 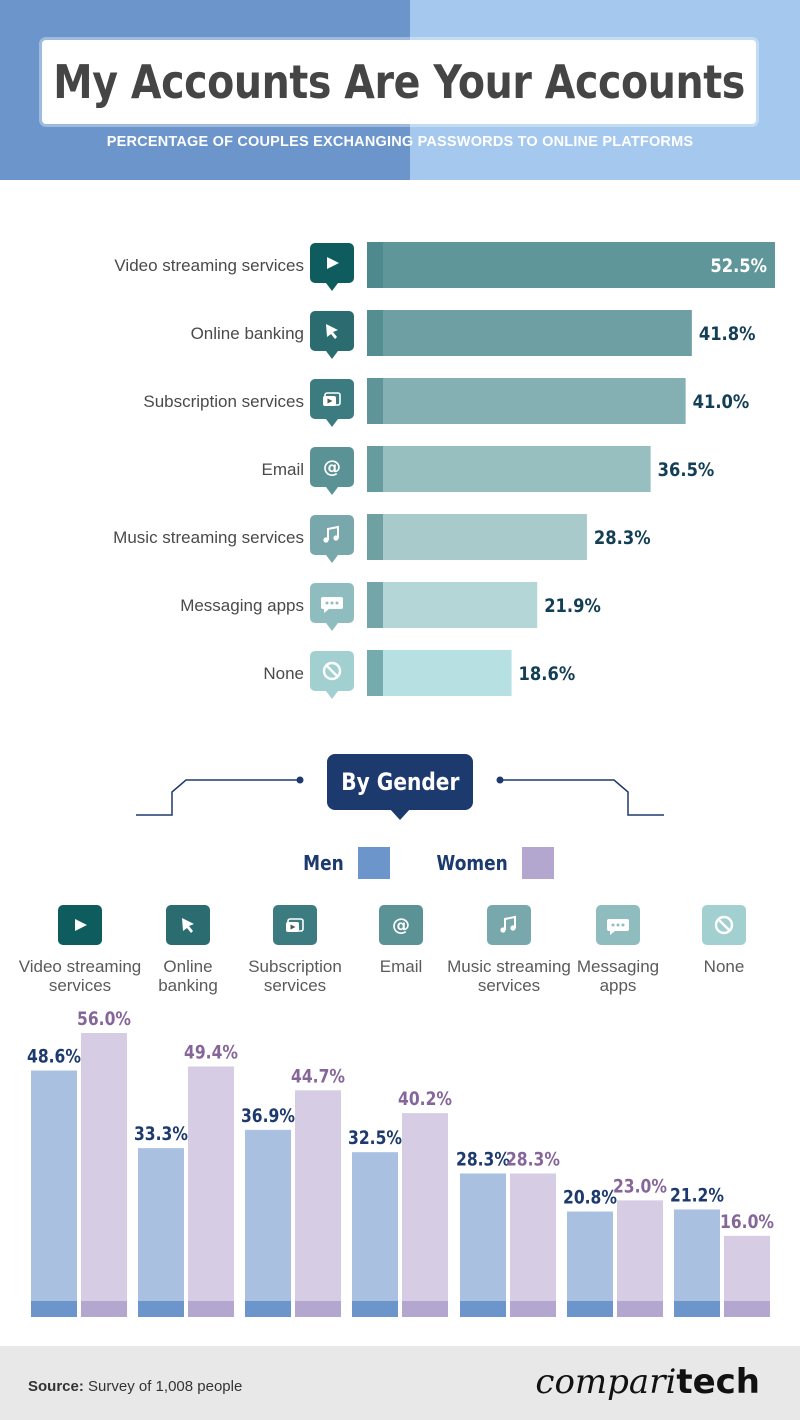 I want to click on legend-men-label: Men, so click(x=323, y=863).